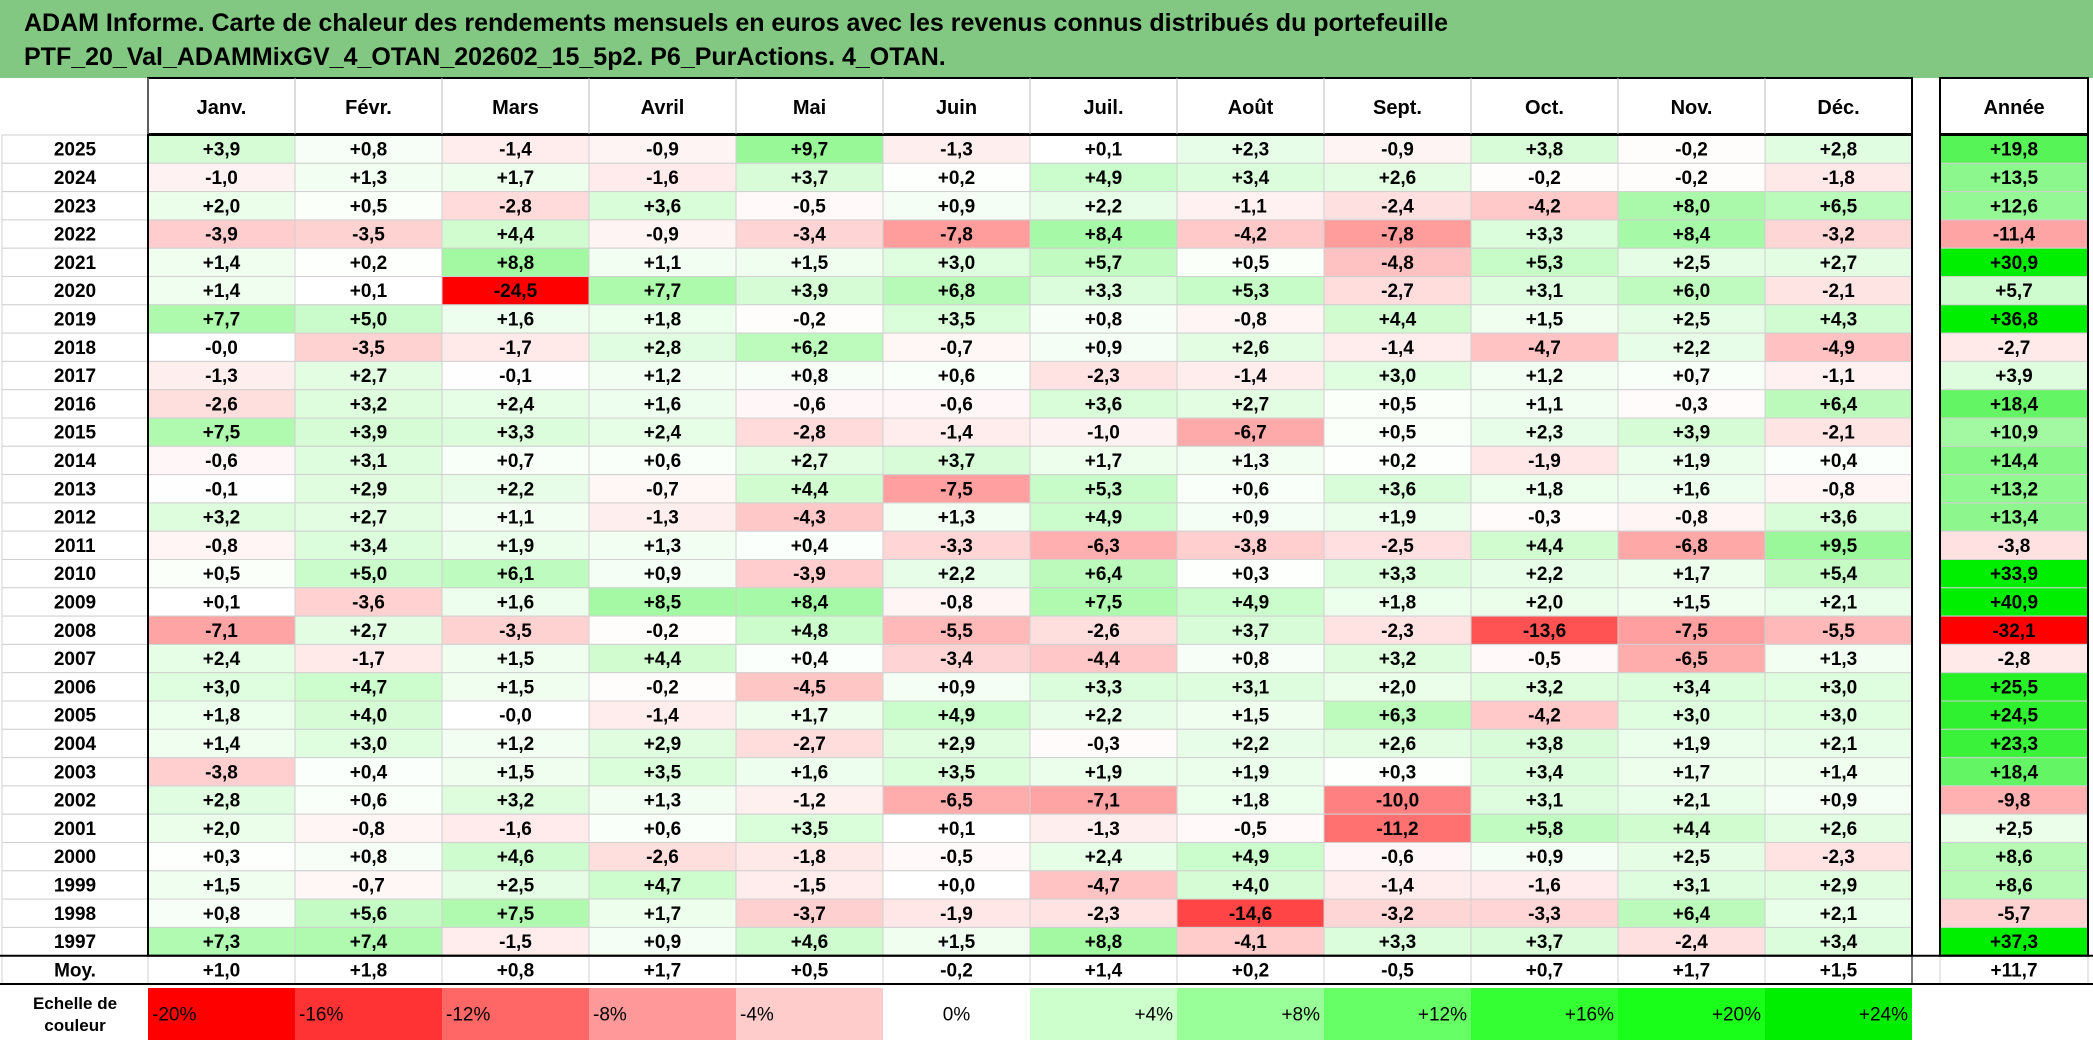 This screenshot has height=1043, width=2093. What do you see at coordinates (2014, 829) in the screenshot?
I see `year-total-label: +2,5` at bounding box center [2014, 829].